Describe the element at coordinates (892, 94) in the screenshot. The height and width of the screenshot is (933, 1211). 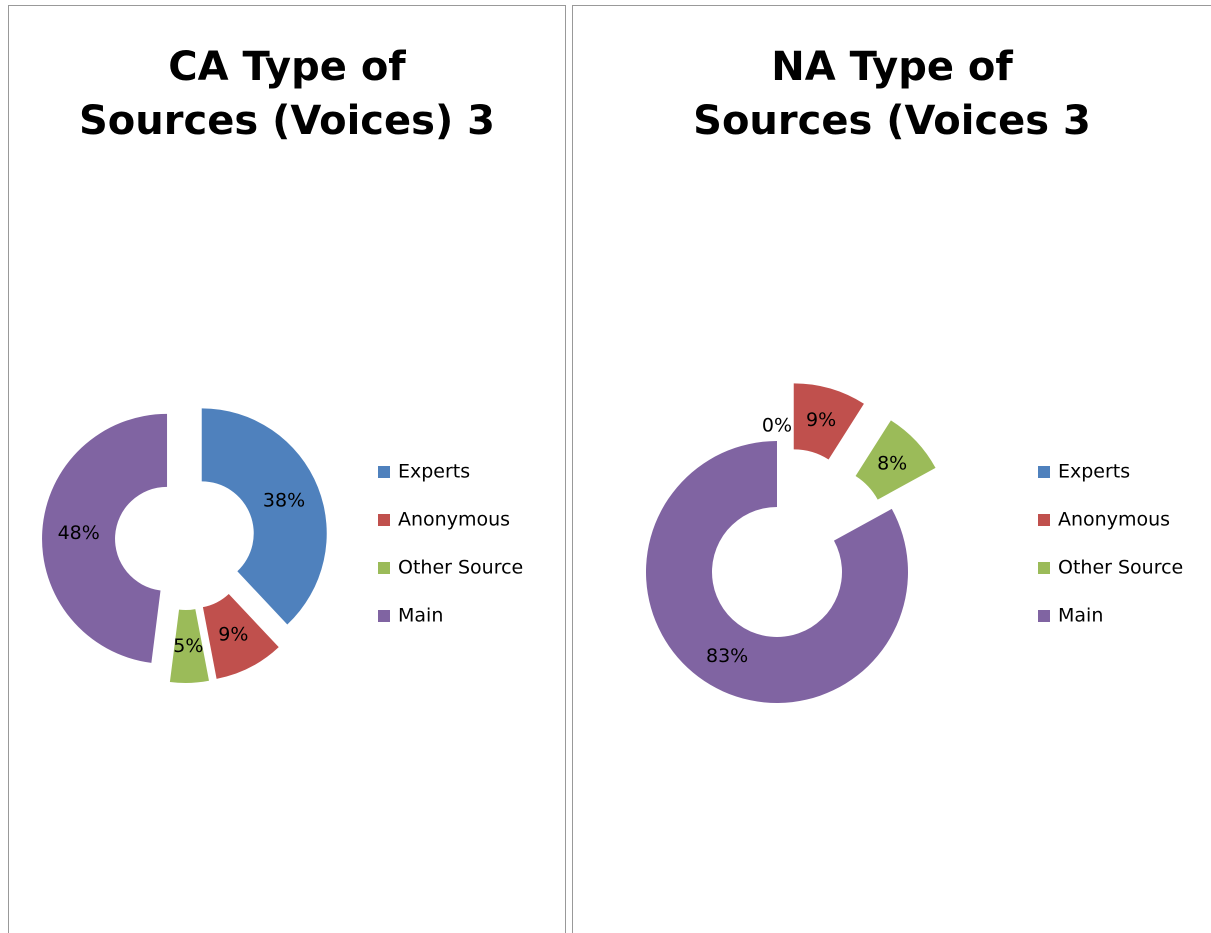
I see `chart-title: NA Type of Sources (Voices 3` at that location.